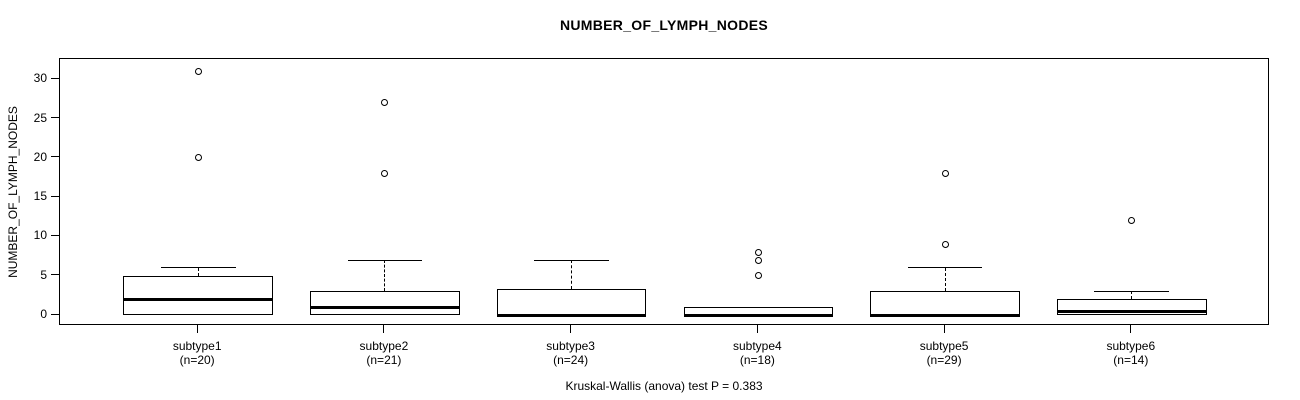 The height and width of the screenshot is (400, 1300). I want to click on group-label: subtype5, so click(944, 346).